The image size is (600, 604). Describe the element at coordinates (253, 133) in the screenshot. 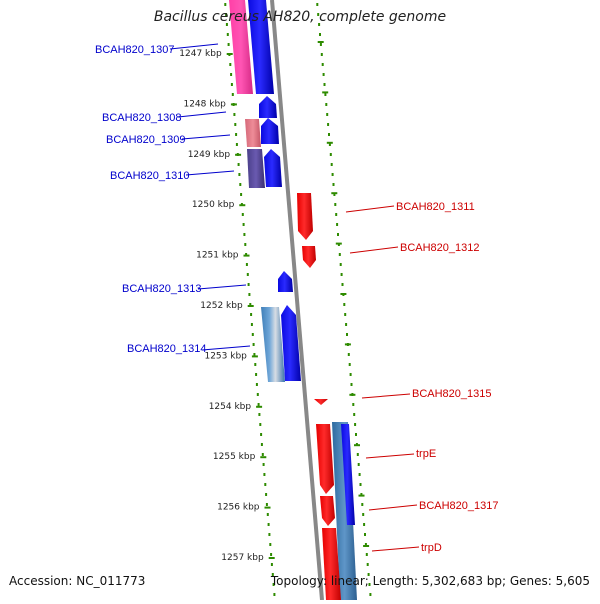

I see `gene-feature-bcah820-1309-a` at that location.